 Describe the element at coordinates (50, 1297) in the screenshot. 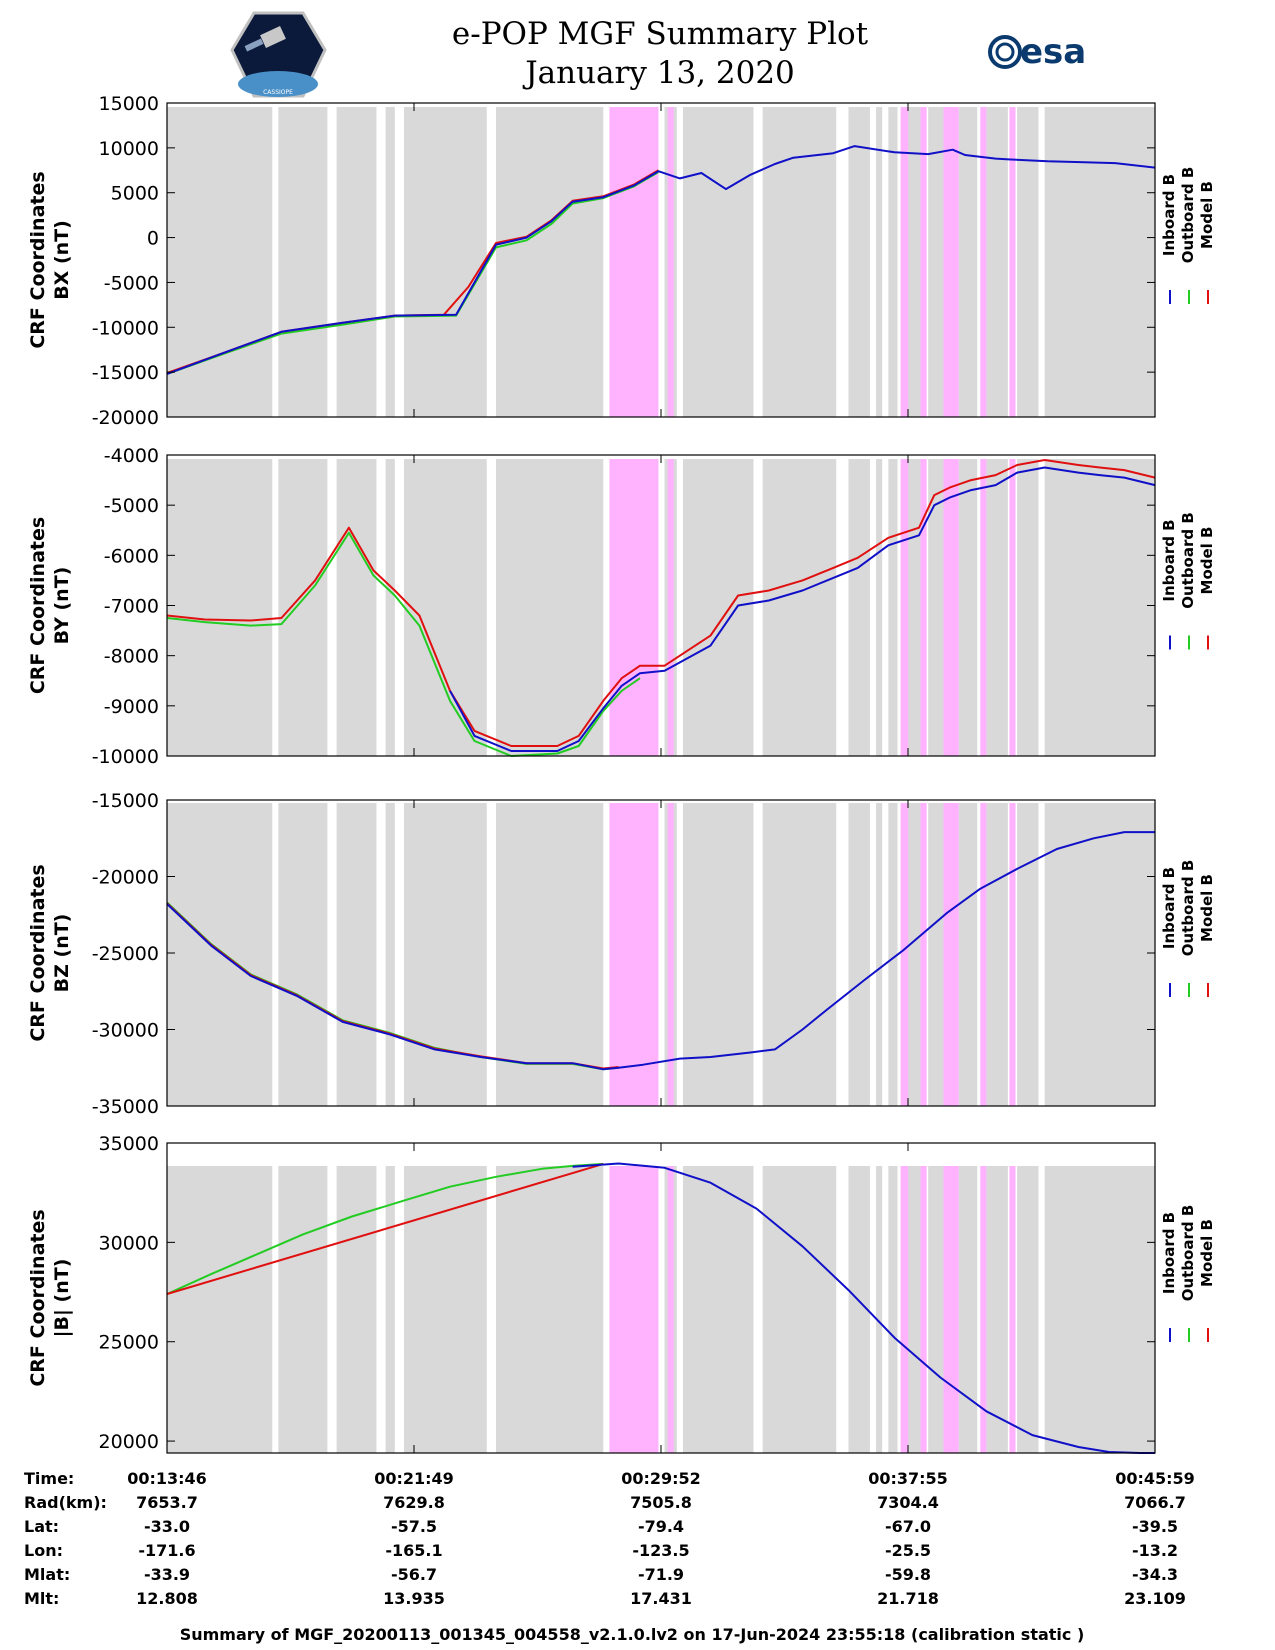

I see `y-axis-label: CRF Coordinates |B| (nT)` at that location.